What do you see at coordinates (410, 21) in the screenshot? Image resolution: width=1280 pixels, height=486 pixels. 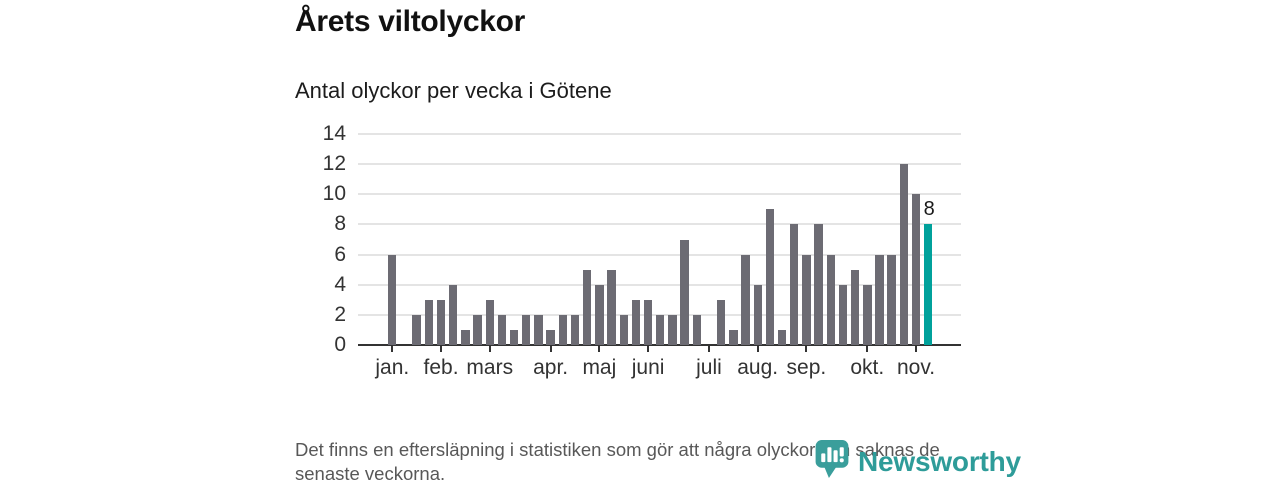 I see `chart-title: Årets viltolyckor` at bounding box center [410, 21].